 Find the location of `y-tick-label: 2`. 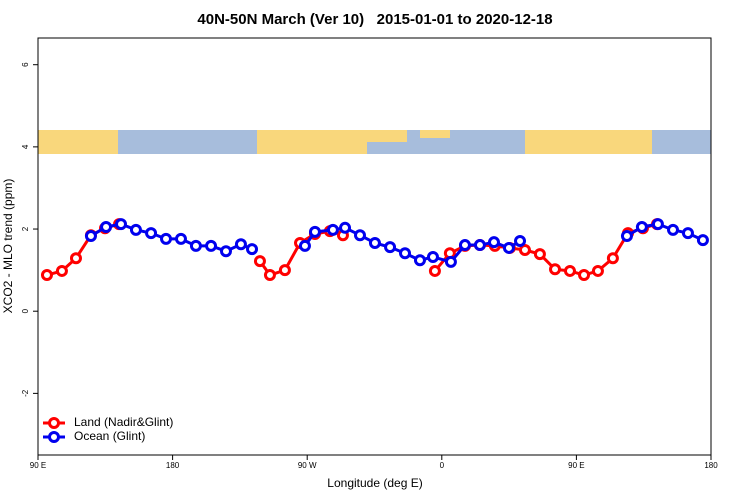

y-tick-label: 2 is located at coordinates (25, 228).